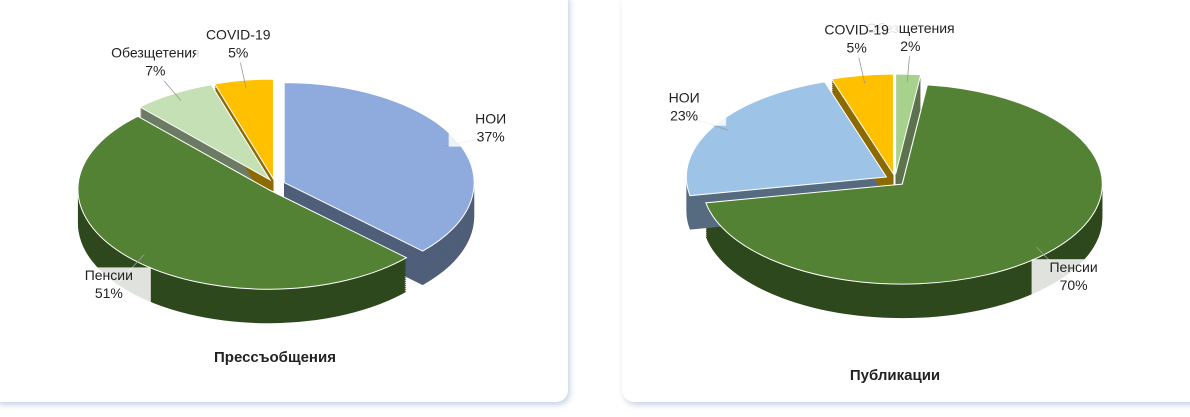 The height and width of the screenshot is (417, 1190). I want to click on slice-value: 70%, so click(1074, 285).